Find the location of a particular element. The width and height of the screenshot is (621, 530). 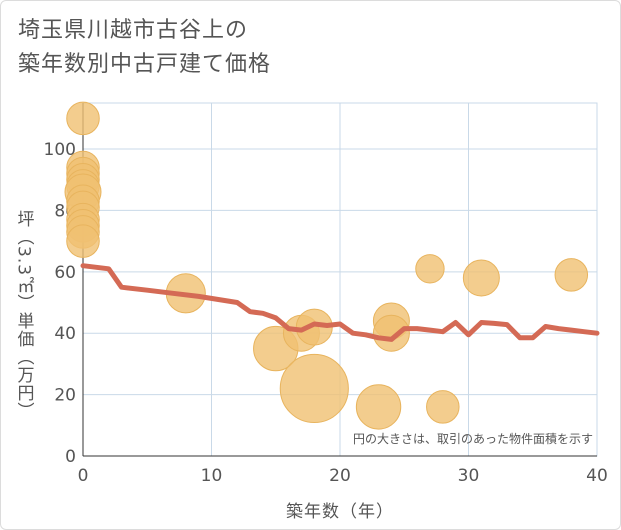

x-tick-label: 20 is located at coordinates (340, 476).